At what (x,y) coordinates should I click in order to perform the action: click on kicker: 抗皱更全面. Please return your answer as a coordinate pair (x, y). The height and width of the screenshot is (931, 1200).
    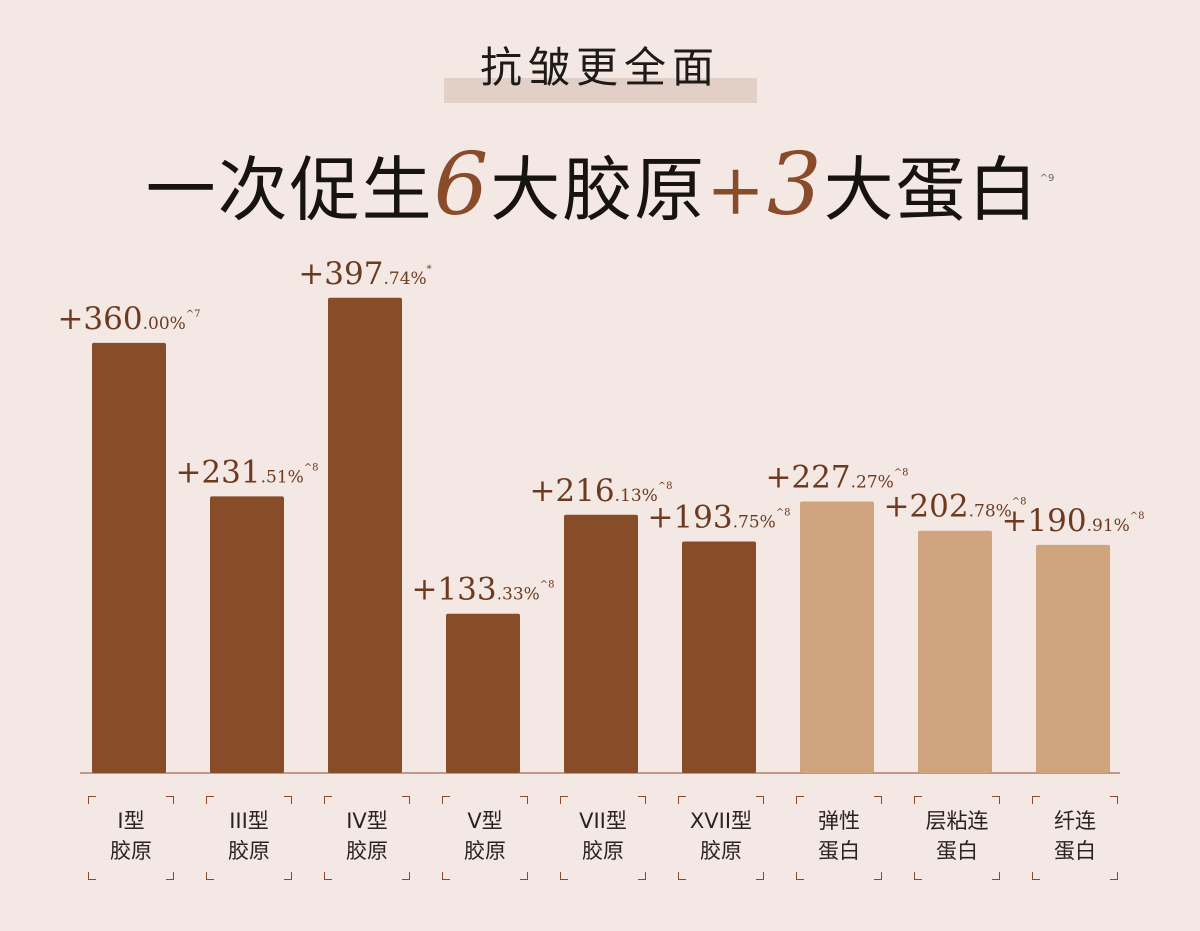
    Looking at the image, I should click on (600, 73).